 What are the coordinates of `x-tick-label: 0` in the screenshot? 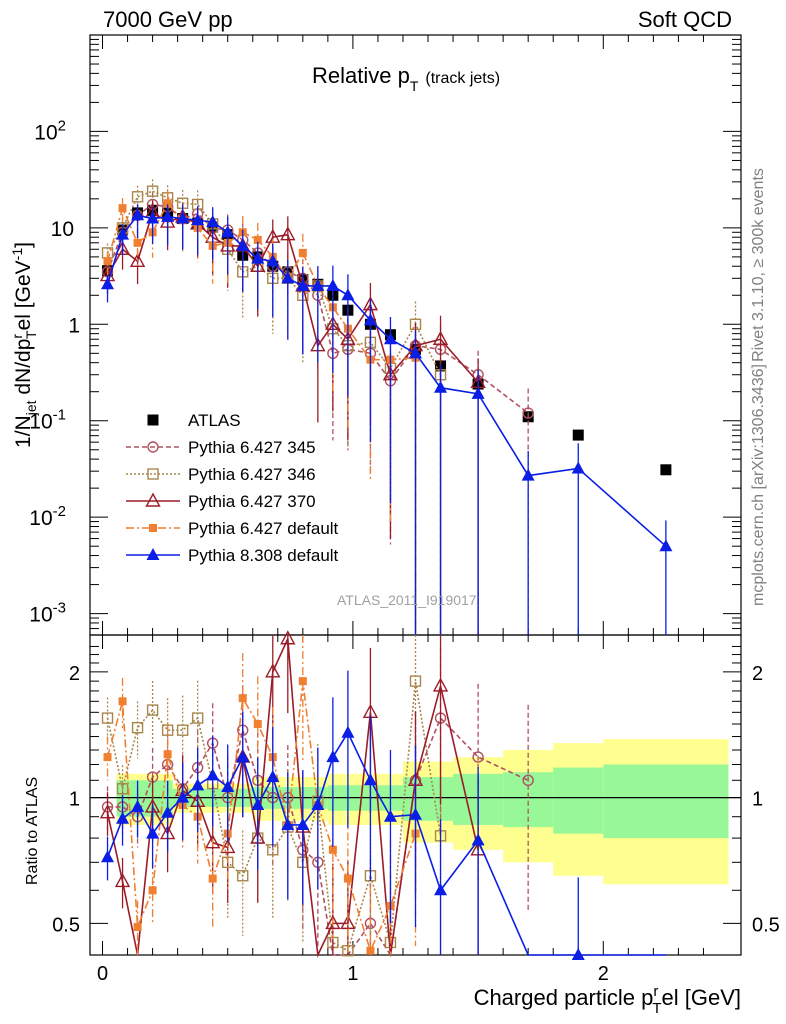 It's located at (102, 974).